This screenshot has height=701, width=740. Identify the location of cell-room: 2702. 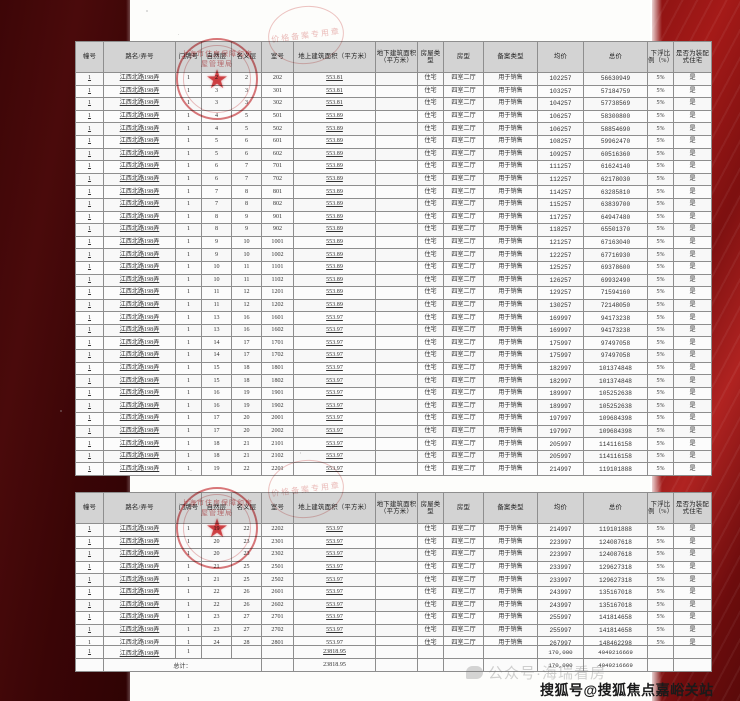
(277, 630).